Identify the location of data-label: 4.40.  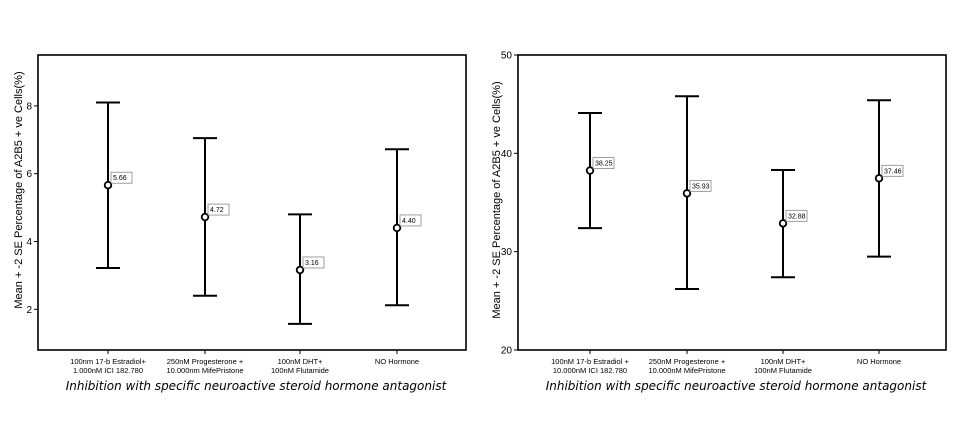
(409, 221).